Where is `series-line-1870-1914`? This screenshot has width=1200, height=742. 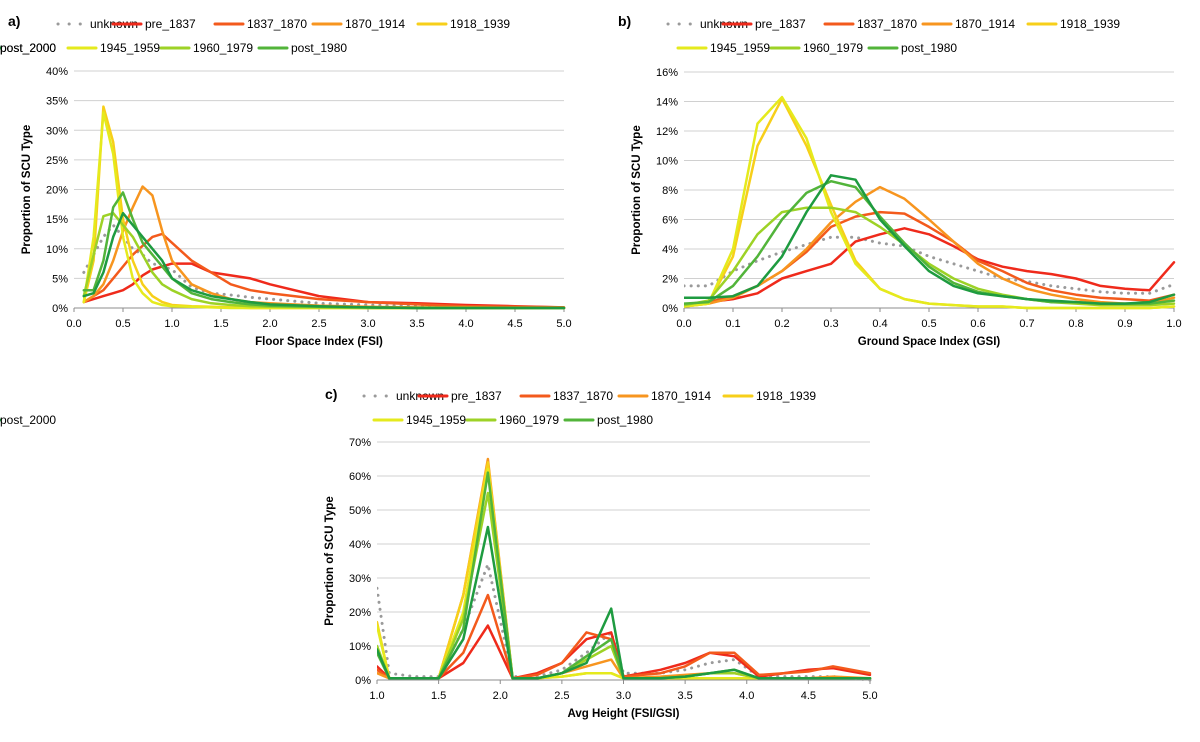 series-line-1870-1914 is located at coordinates (324, 247).